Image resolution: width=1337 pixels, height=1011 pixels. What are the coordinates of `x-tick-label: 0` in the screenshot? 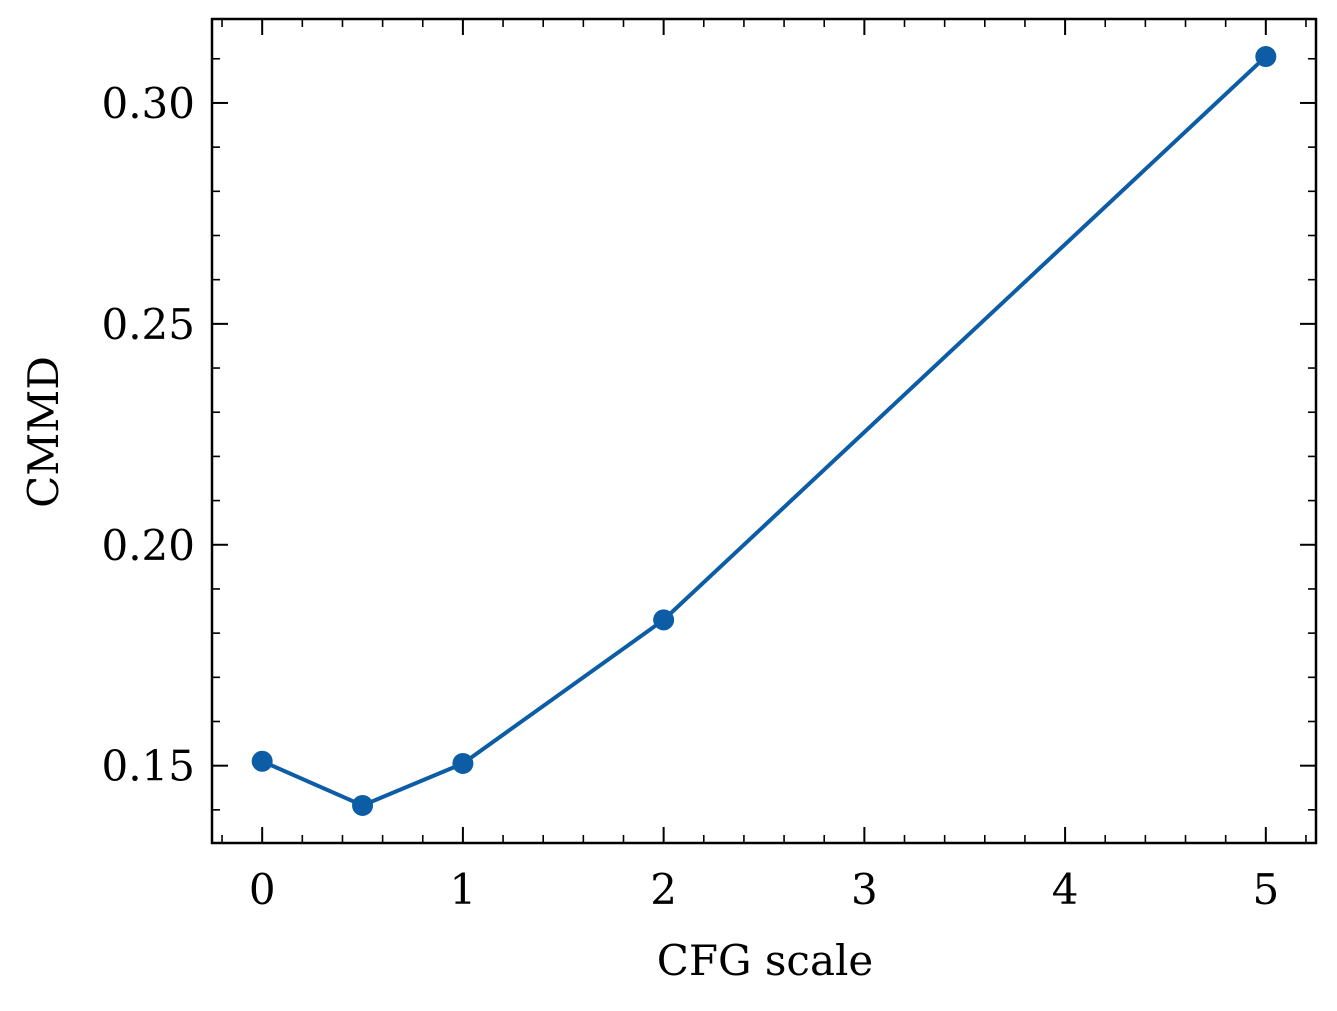 It's located at (262, 889).